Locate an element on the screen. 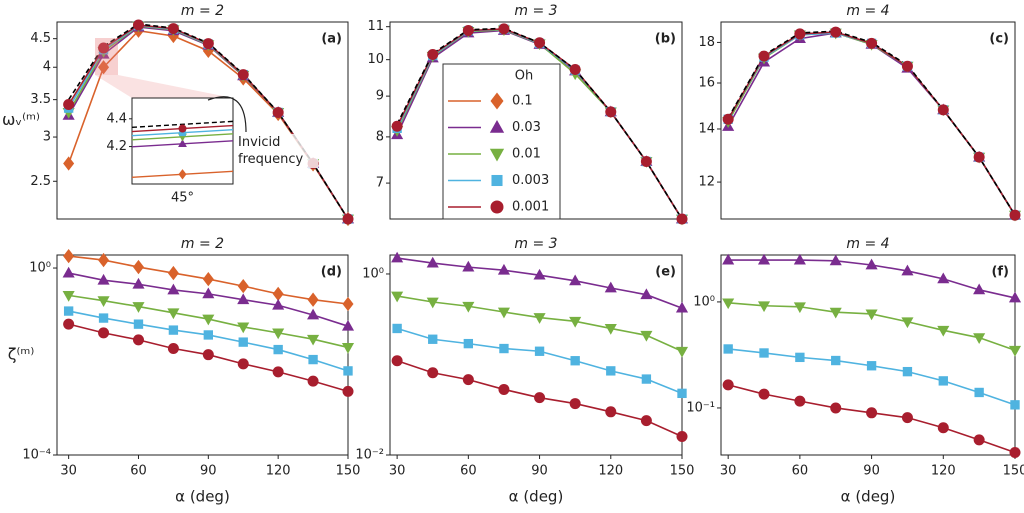 The height and width of the screenshot is (513, 1024). y-tick-label: 3.5 is located at coordinates (40, 99).